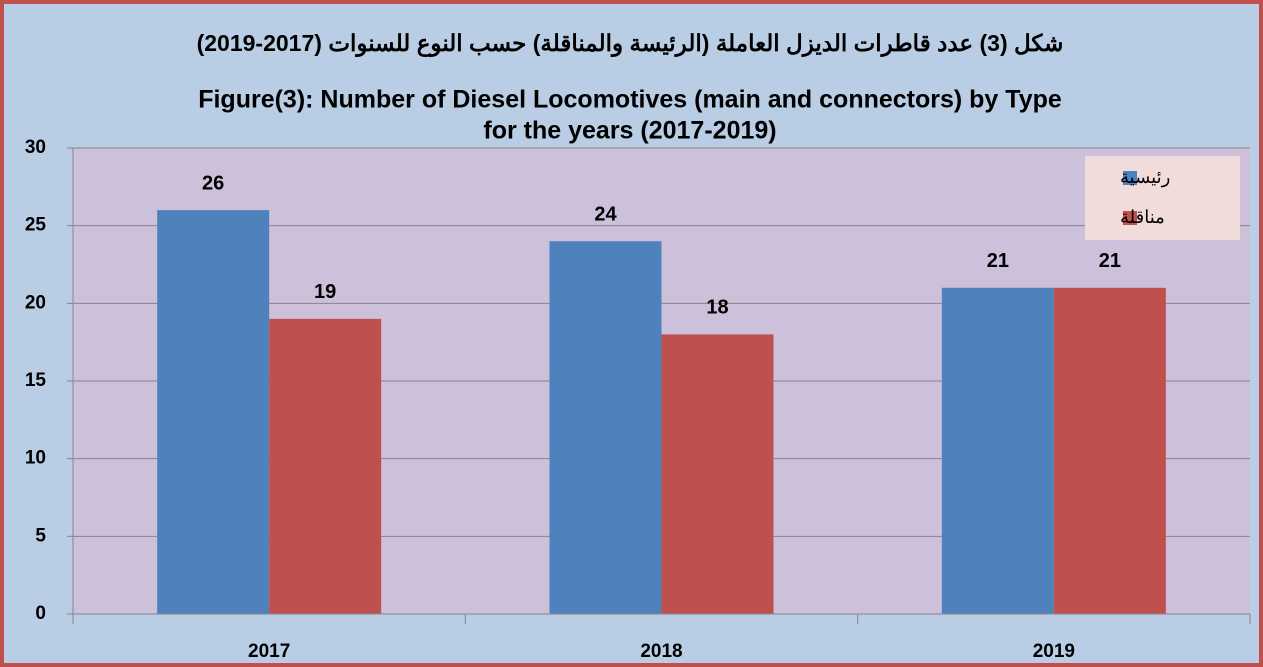 This screenshot has width=1263, height=667. What do you see at coordinates (1145, 177) in the screenshot?
I see `legend-label: رئيسية` at bounding box center [1145, 177].